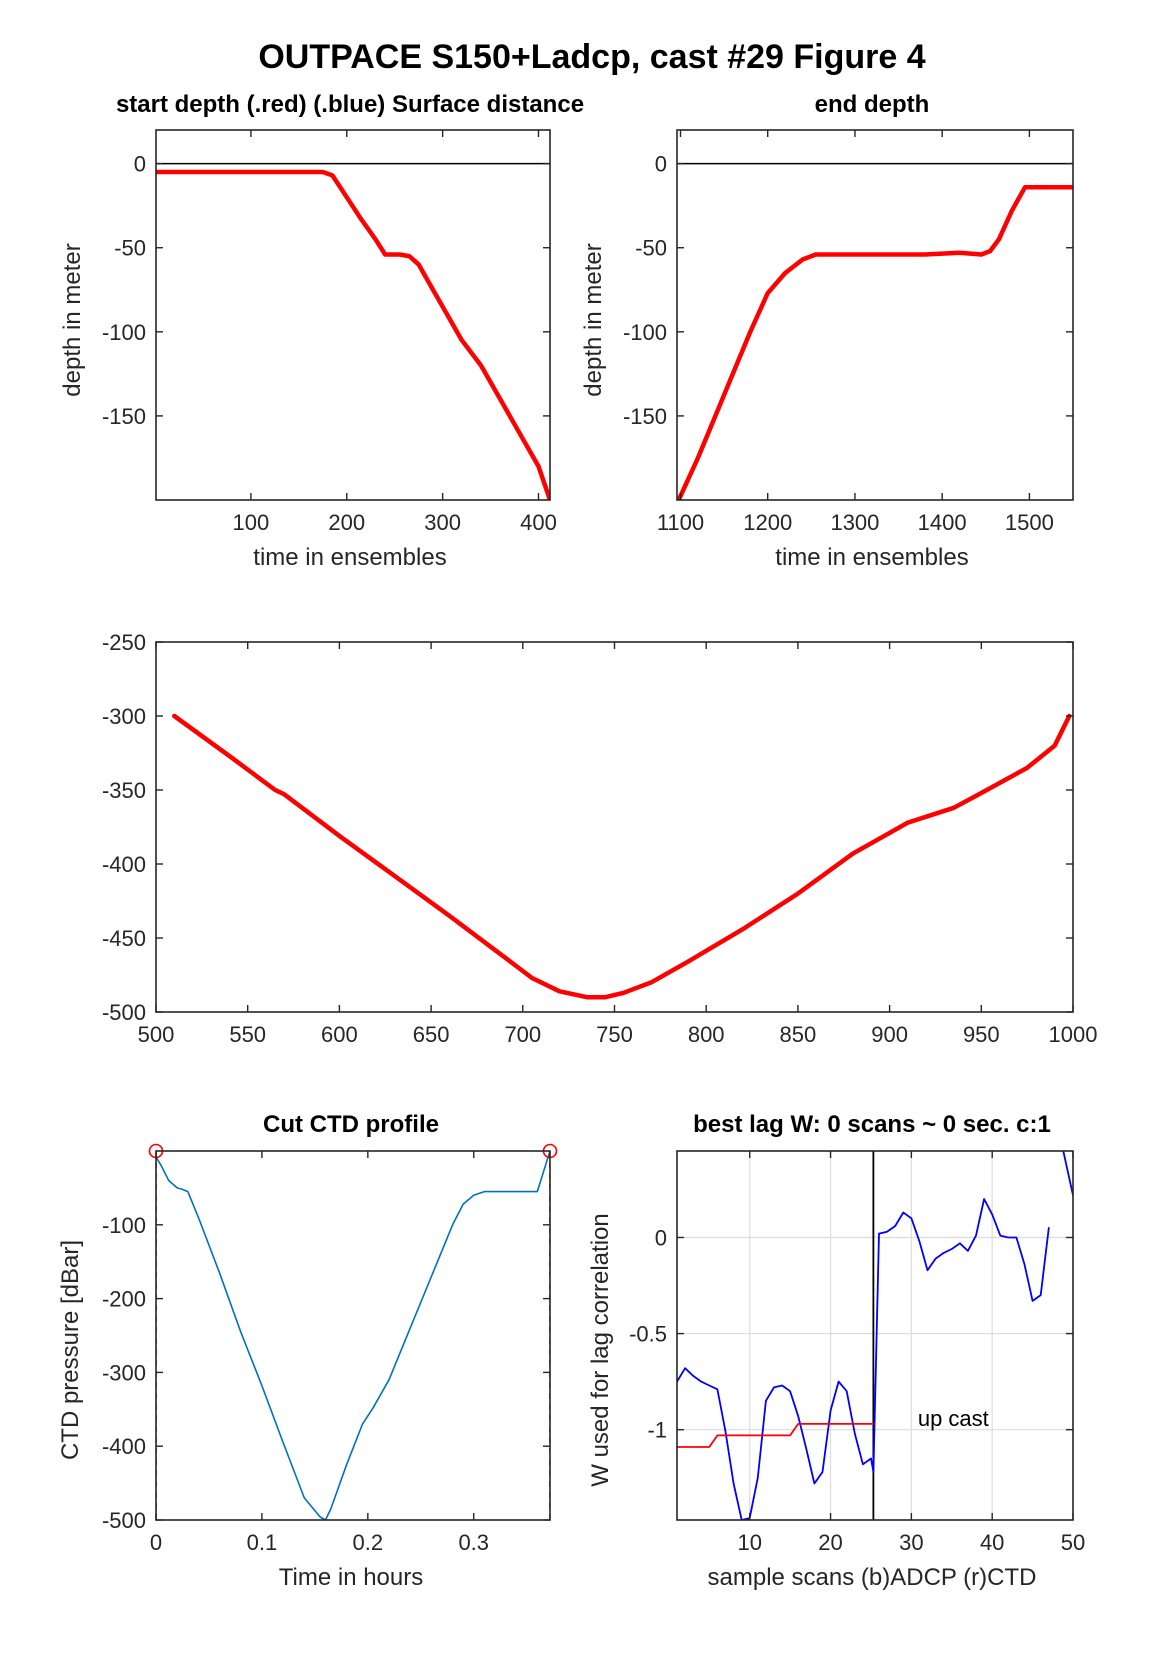 The height and width of the screenshot is (1679, 1165). I want to click on x-tick-label: 1400, so click(942, 522).